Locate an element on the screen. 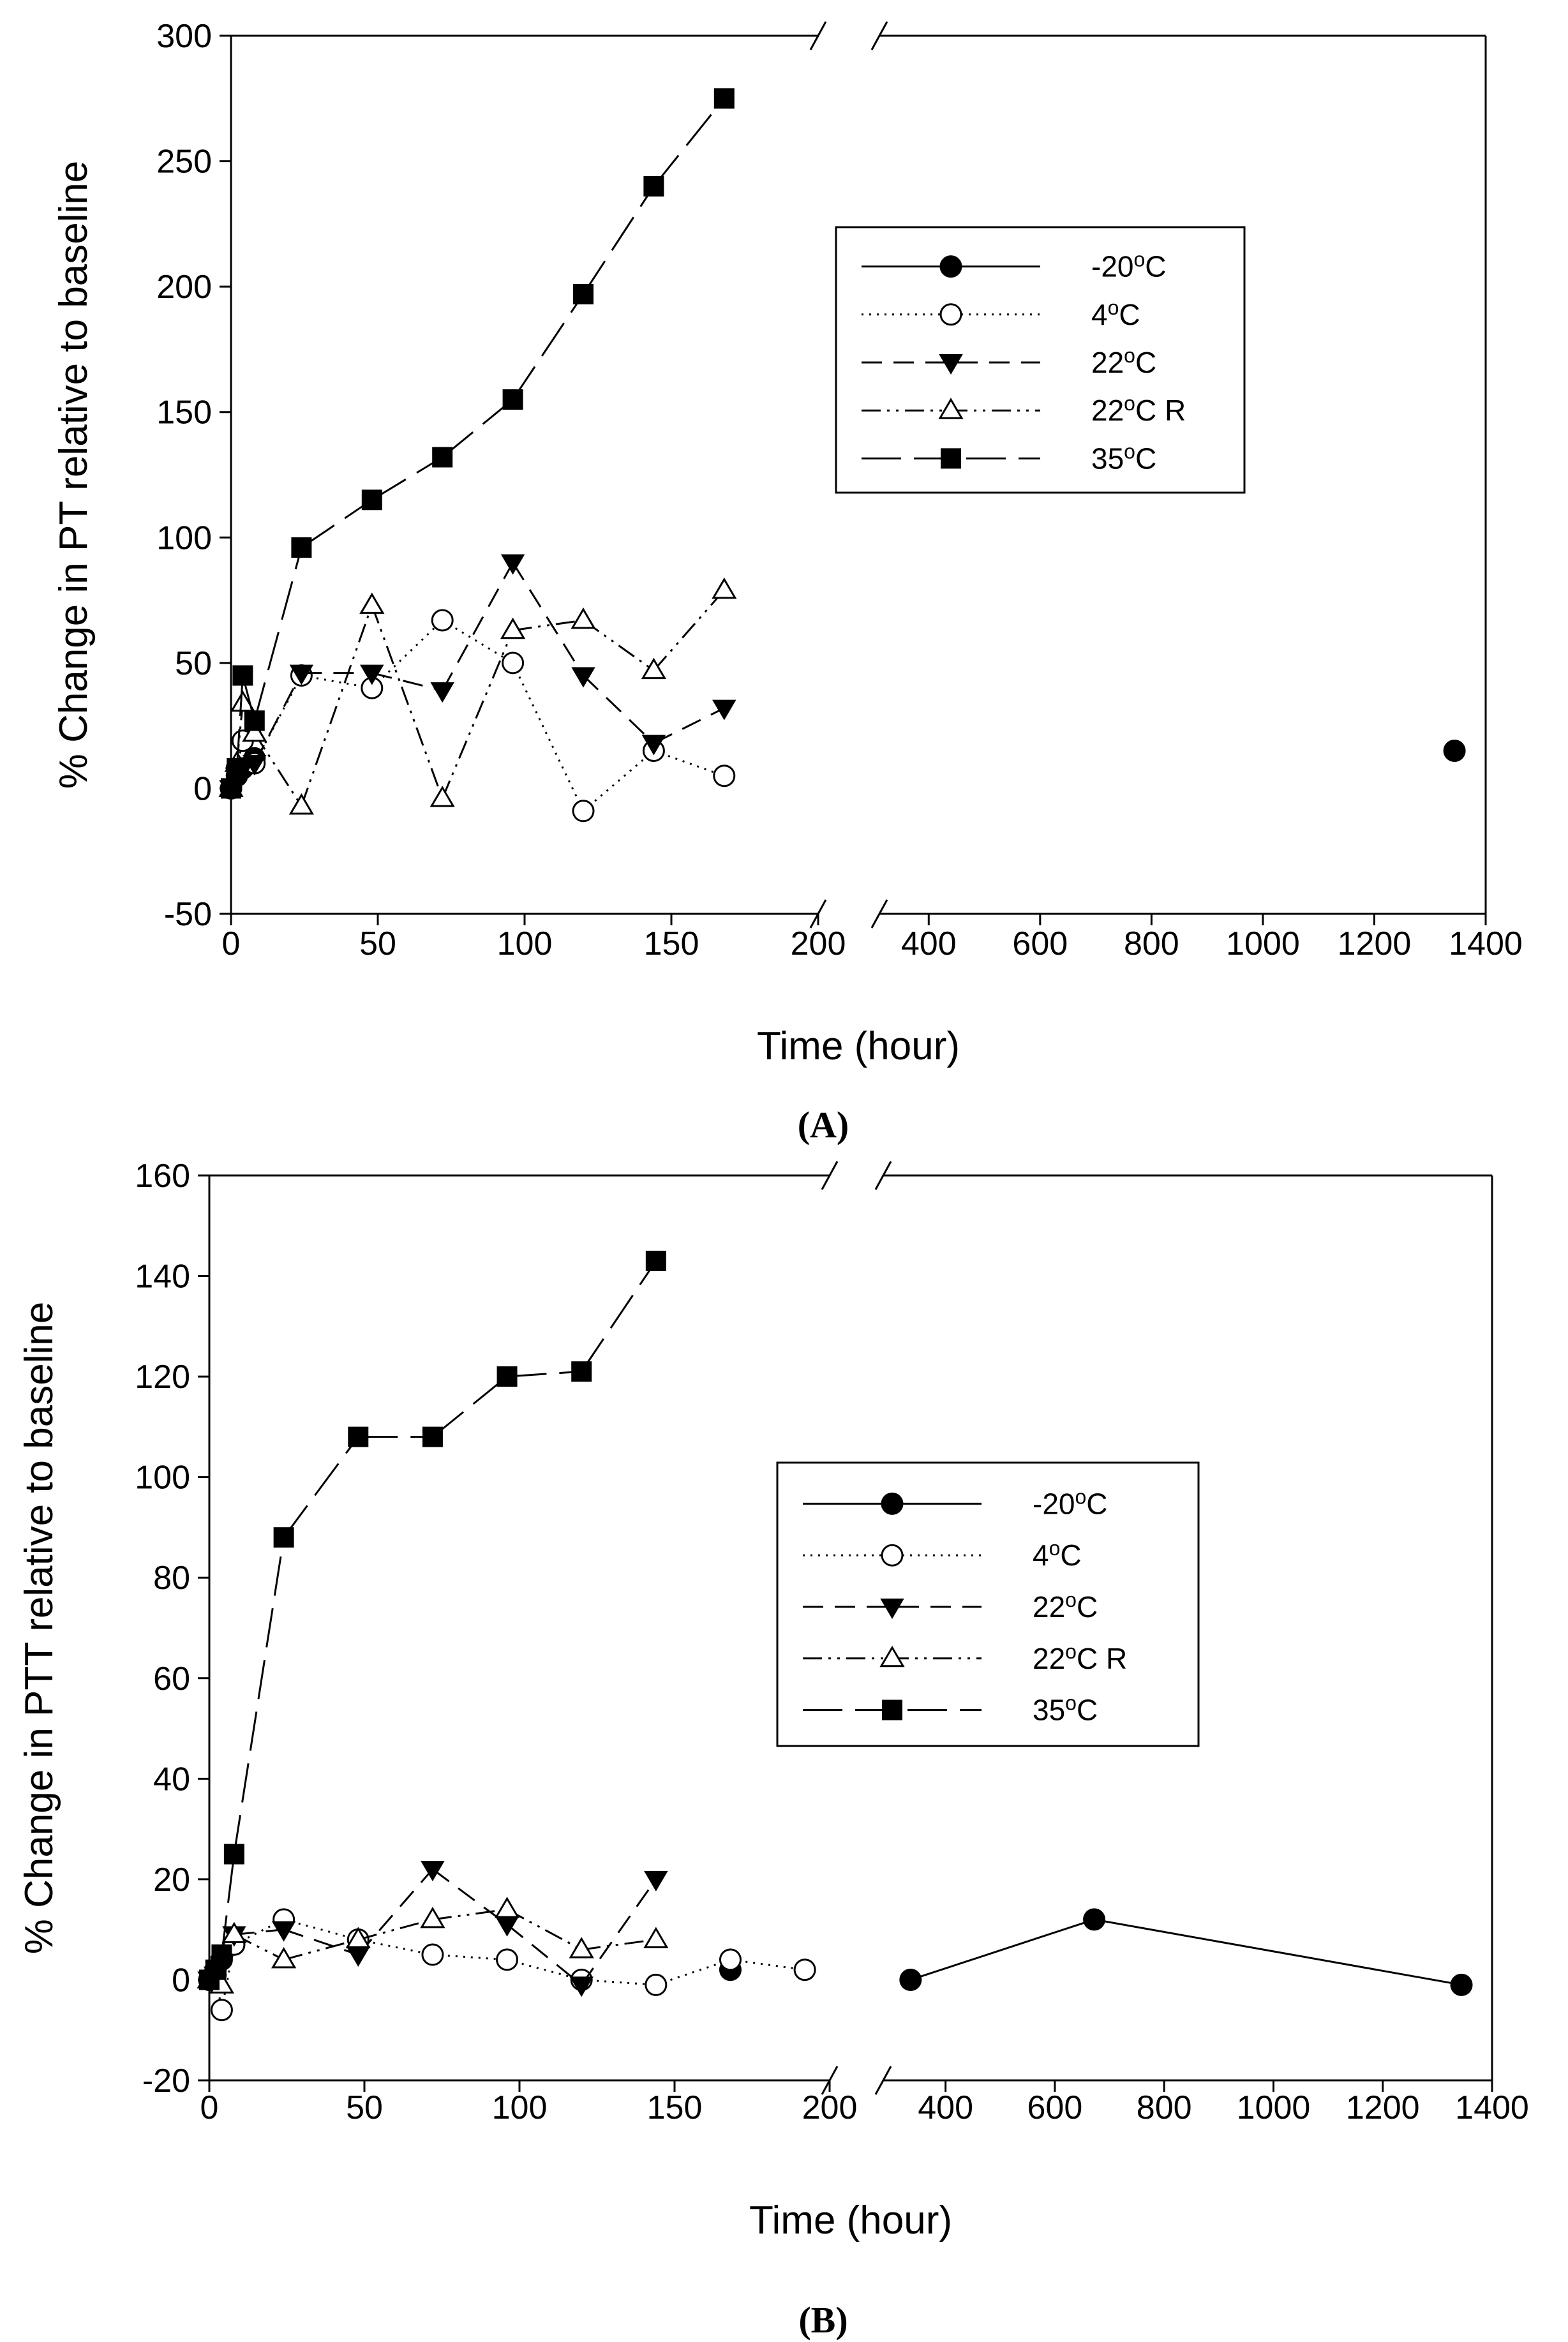 The image size is (1568, 2342). y-tick-label: -50 is located at coordinates (188, 914).